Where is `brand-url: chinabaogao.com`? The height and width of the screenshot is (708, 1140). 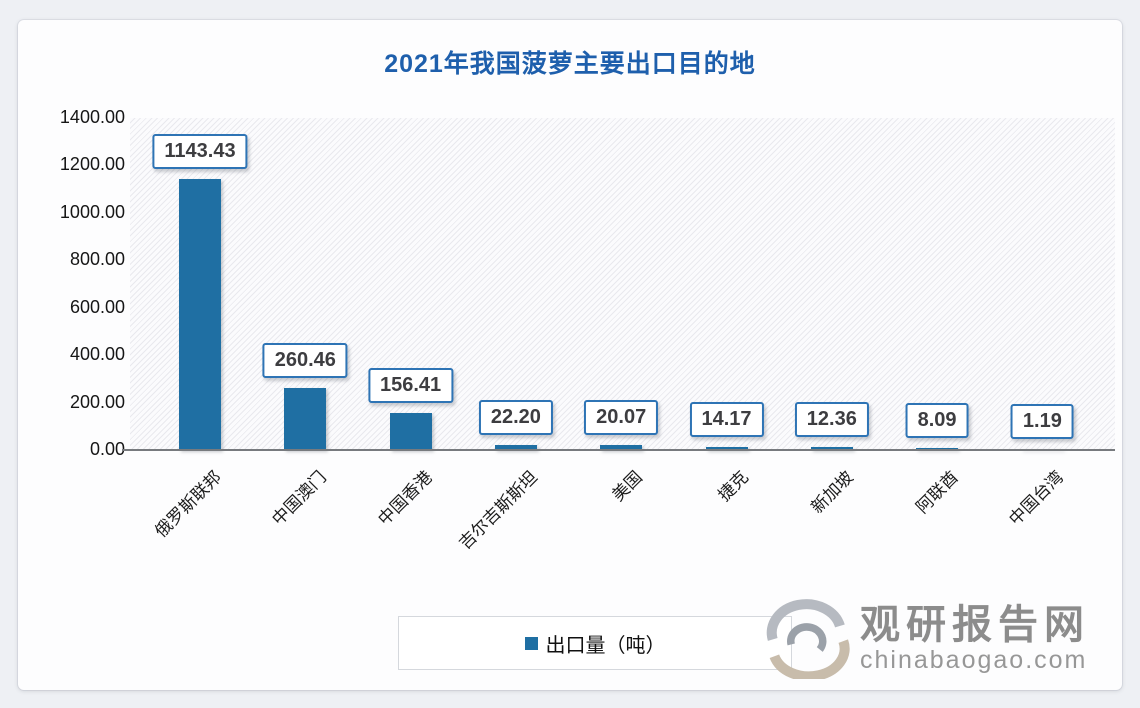 brand-url: chinabaogao.com is located at coordinates (974, 660).